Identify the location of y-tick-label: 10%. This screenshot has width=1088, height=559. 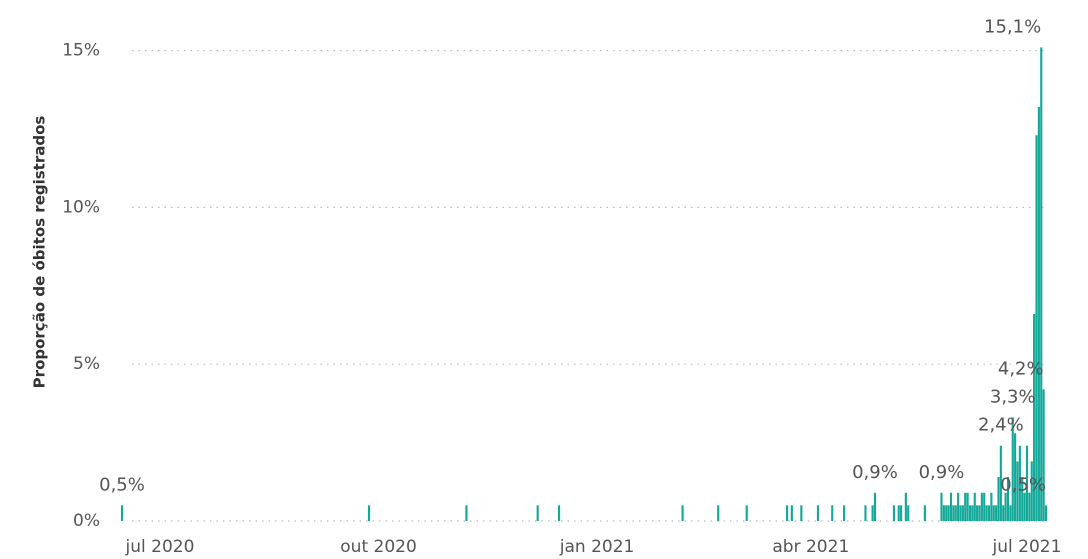
(81, 207).